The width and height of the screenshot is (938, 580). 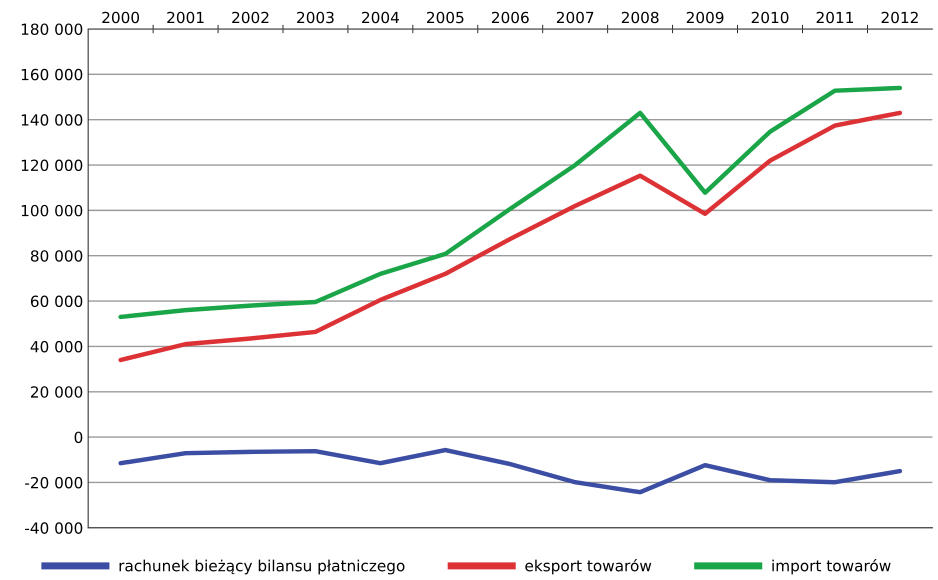 What do you see at coordinates (53, 528) in the screenshot?
I see `y-tick-label: -40 000` at bounding box center [53, 528].